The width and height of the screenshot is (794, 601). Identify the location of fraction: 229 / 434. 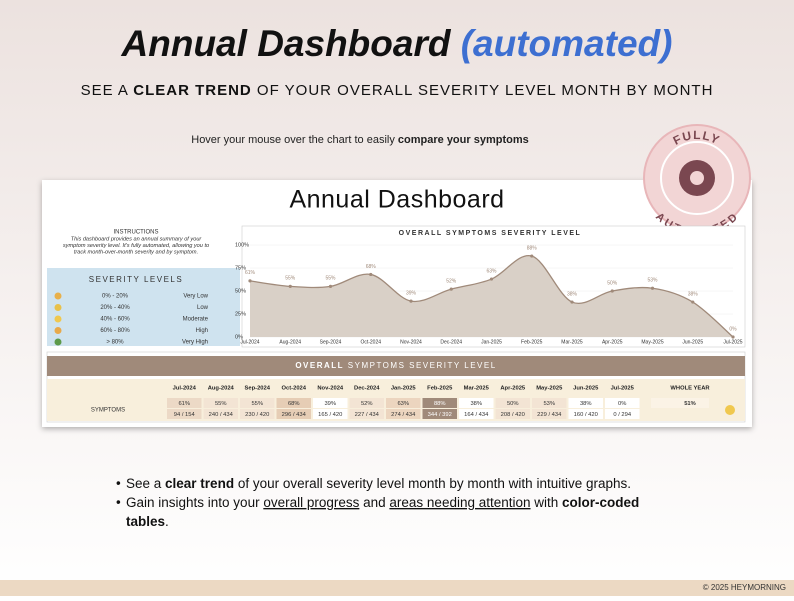
(549, 415).